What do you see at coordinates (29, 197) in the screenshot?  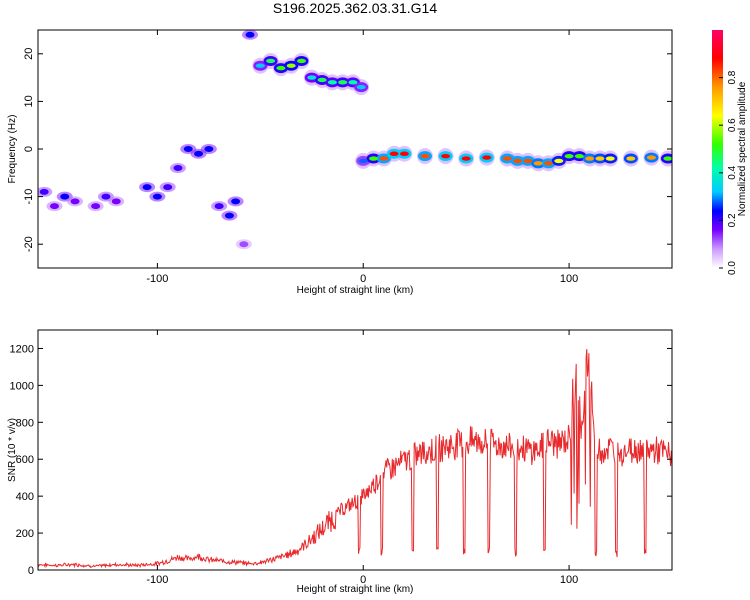 I see `top-y-tick-label: -10` at bounding box center [29, 197].